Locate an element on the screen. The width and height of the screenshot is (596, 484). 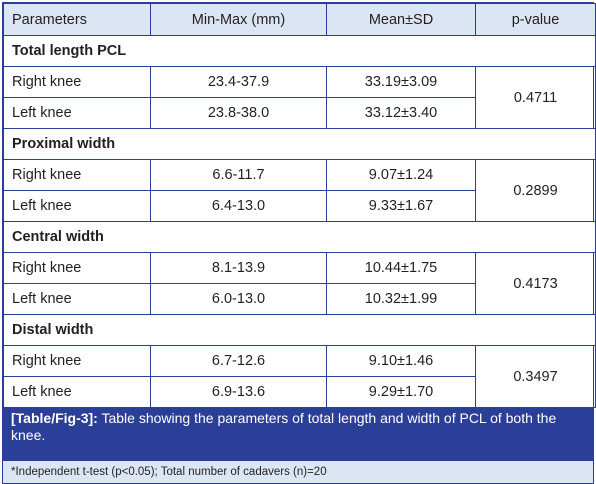
min-max-cell: 23.4-37.9 is located at coordinates (238, 82).